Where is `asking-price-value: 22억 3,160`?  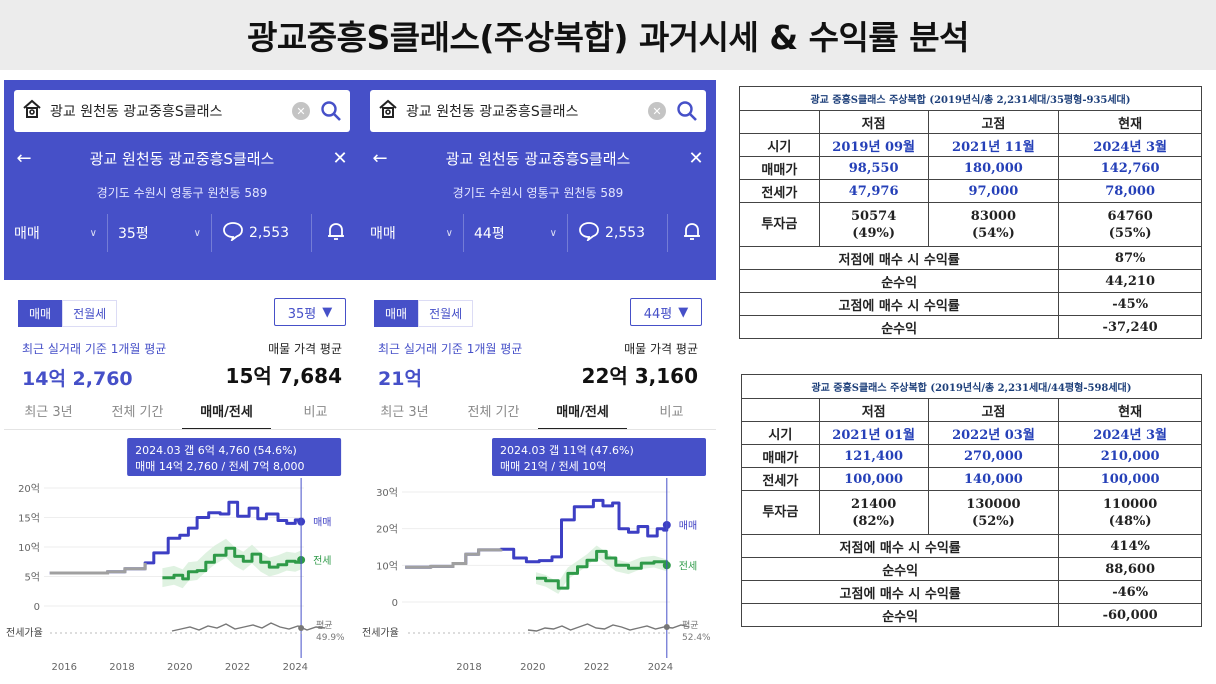 asking-price-value: 22억 3,160 is located at coordinates (639, 376).